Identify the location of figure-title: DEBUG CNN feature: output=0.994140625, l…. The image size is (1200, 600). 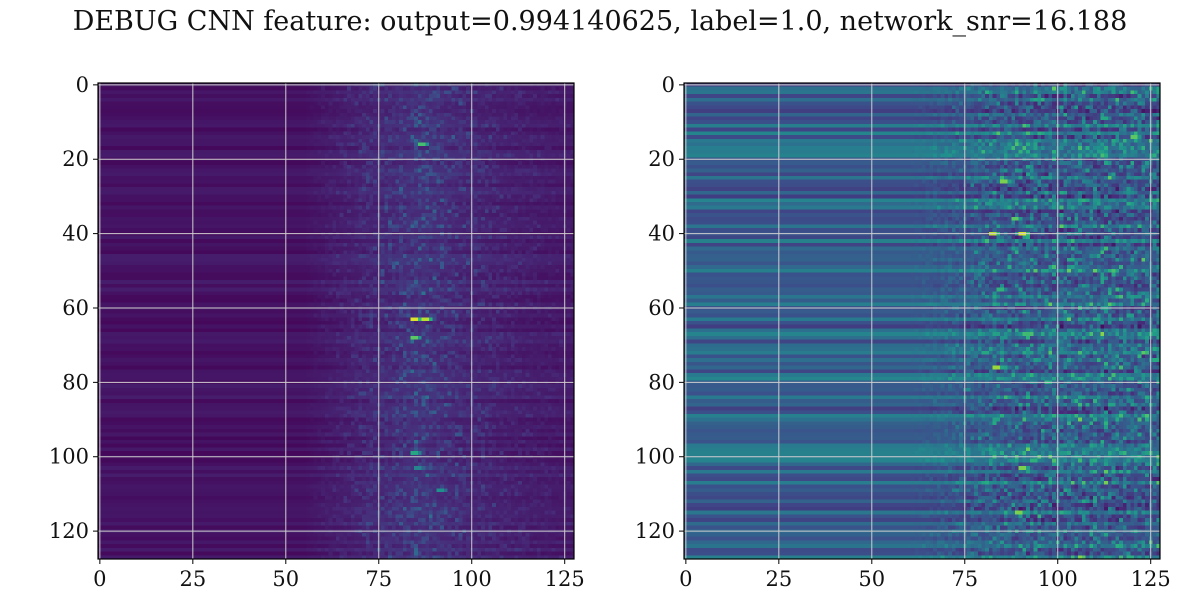
(600, 21).